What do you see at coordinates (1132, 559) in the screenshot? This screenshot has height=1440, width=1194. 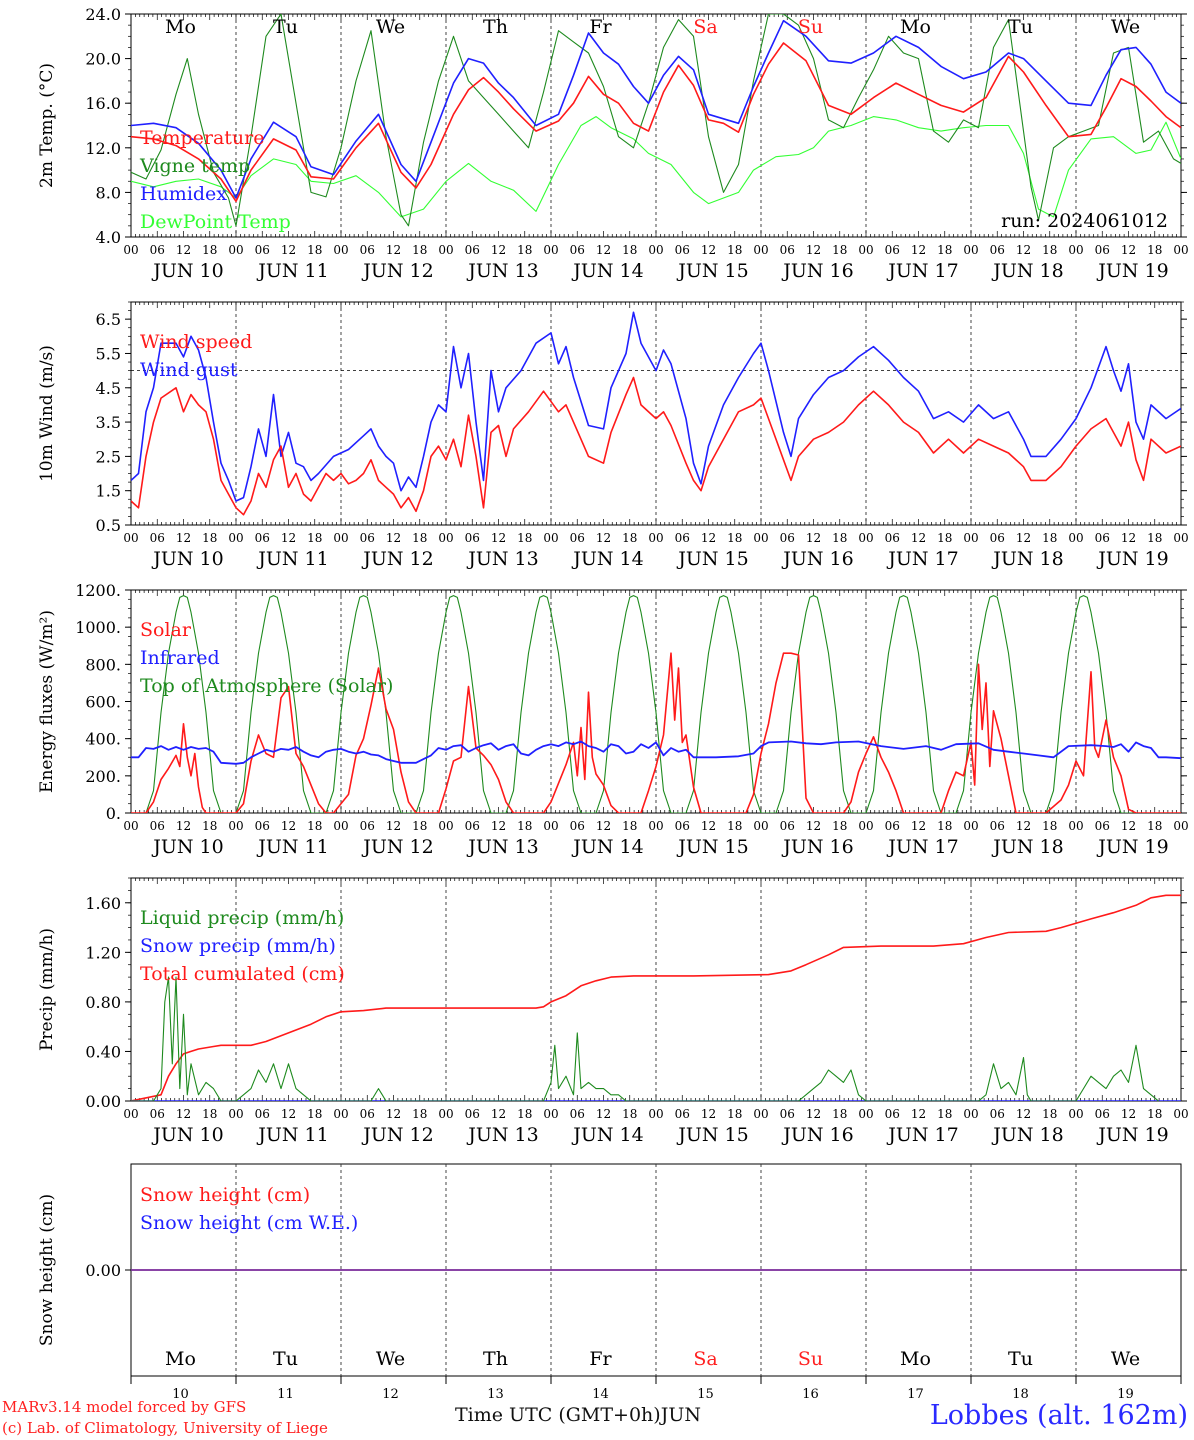 I see `date-label: JUN 19` at bounding box center [1132, 559].